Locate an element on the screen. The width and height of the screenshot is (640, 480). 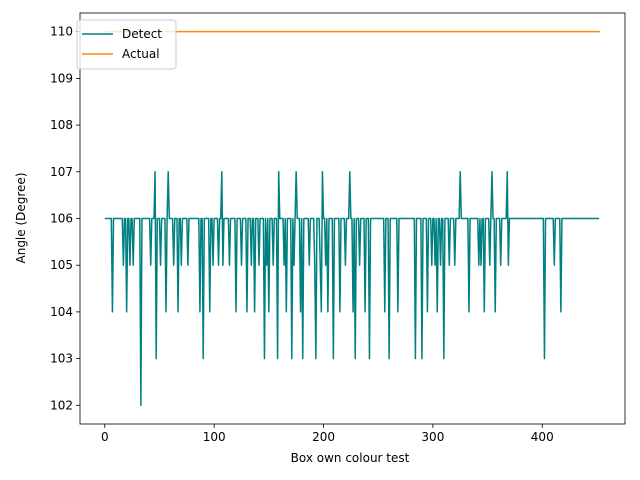
y-axis-label: Angle (Degree) is located at coordinates (21, 217).